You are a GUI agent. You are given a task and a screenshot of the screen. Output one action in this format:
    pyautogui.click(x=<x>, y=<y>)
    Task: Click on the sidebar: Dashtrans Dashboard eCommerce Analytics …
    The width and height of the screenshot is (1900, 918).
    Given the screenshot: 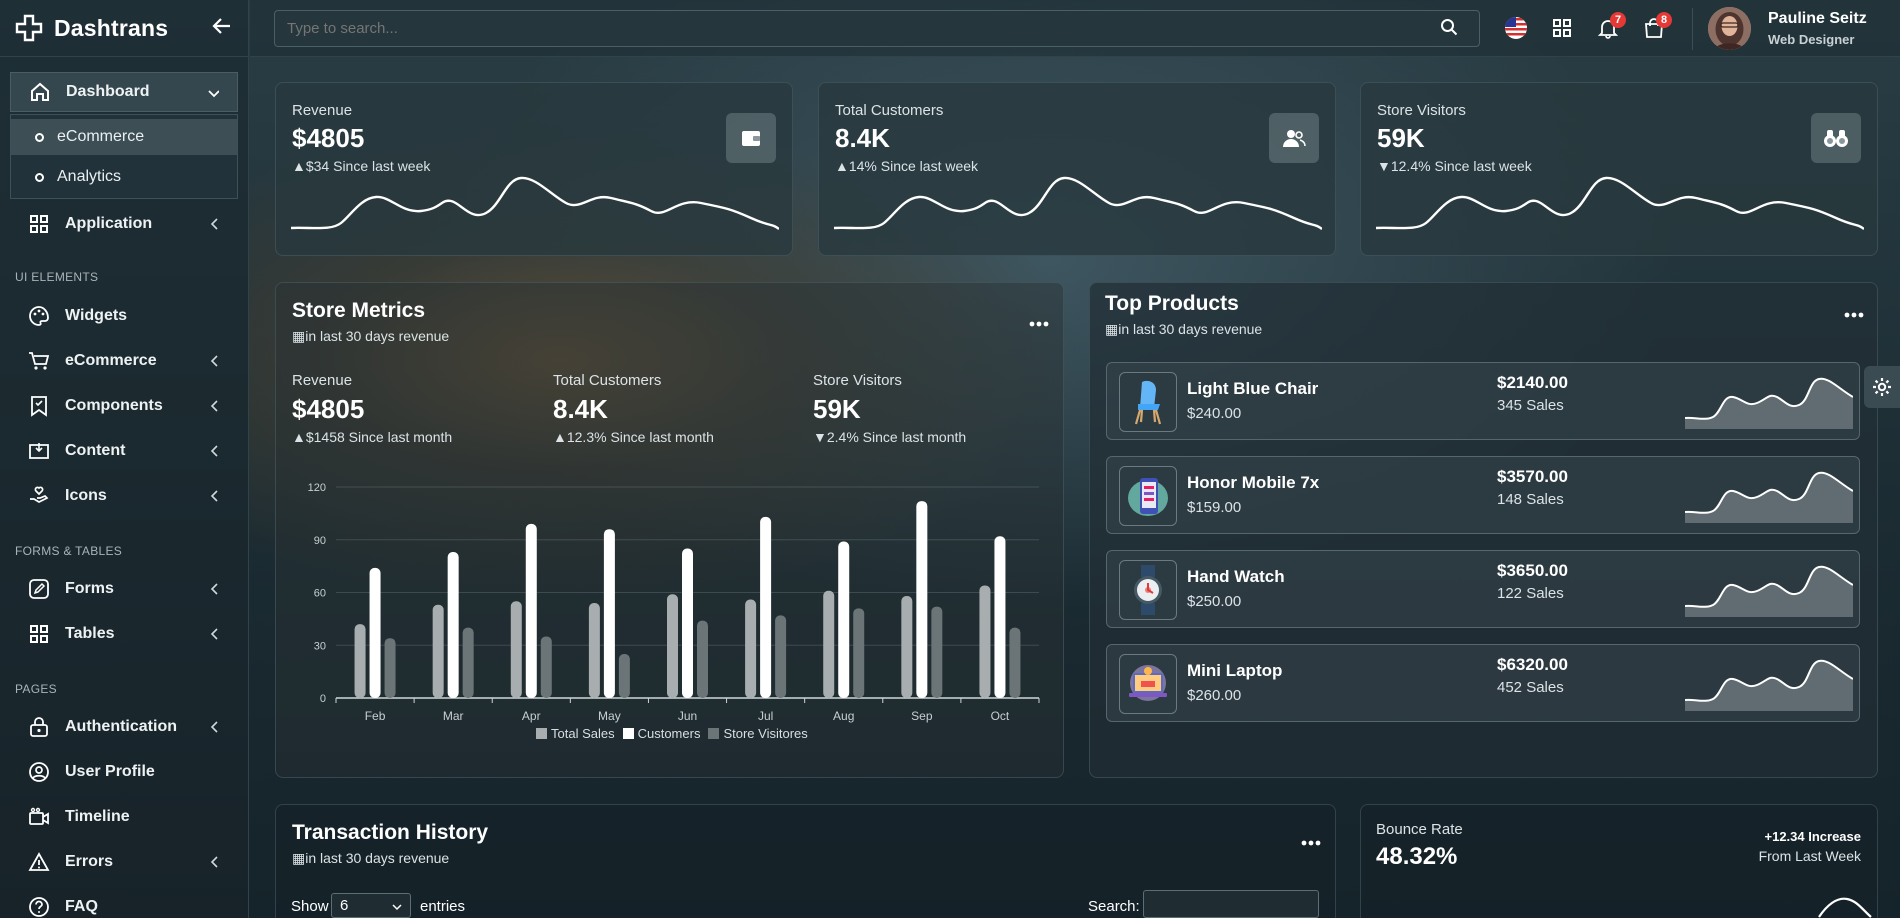 What is the action you would take?
    pyautogui.click(x=124, y=459)
    